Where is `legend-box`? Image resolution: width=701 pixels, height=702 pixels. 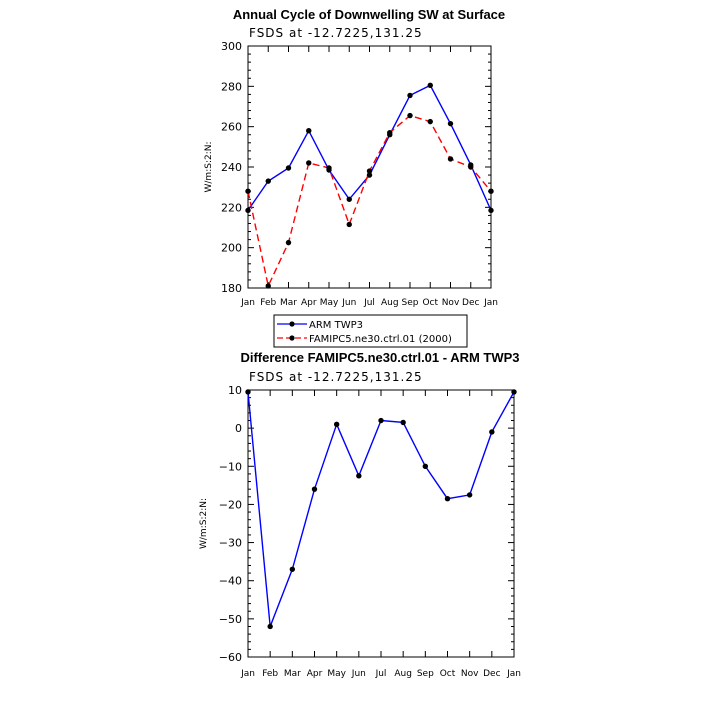 legend-box is located at coordinates (370, 331).